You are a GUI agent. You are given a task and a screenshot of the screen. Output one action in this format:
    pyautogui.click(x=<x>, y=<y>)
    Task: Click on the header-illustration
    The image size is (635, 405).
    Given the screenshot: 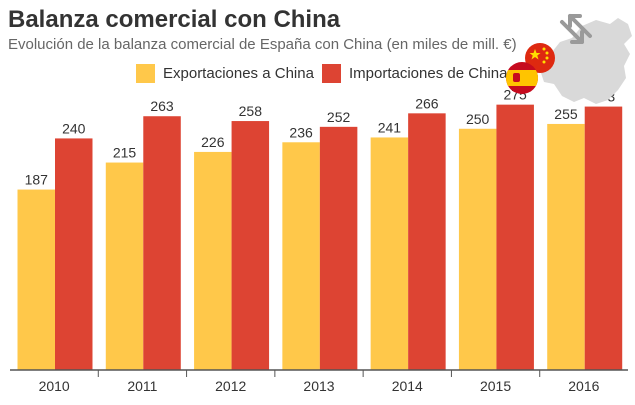 What is the action you would take?
    pyautogui.click(x=569, y=59)
    